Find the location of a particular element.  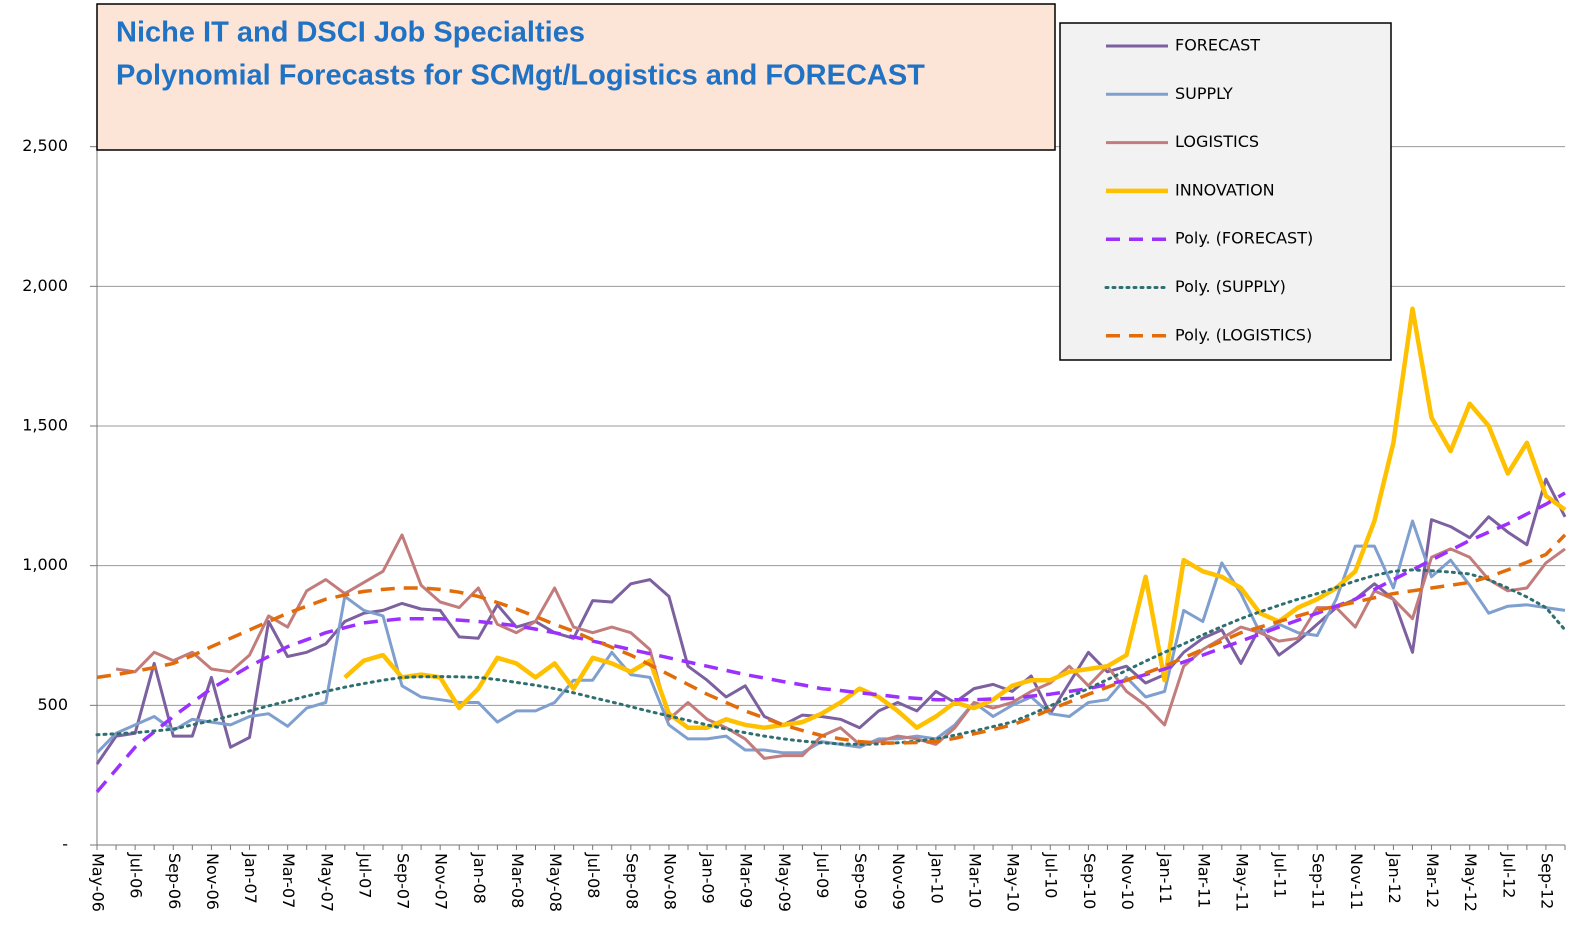

x-tick-label: Mar-07 is located at coordinates (288, 880).